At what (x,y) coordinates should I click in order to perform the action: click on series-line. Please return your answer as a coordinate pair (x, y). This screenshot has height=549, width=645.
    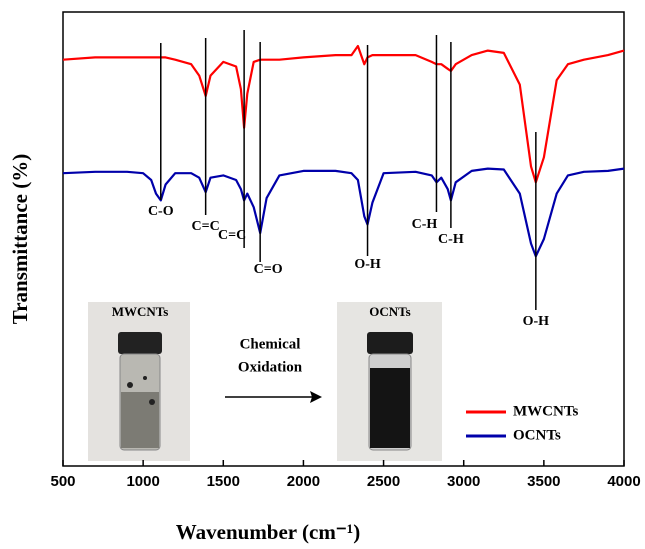
    Looking at the image, I should click on (343, 212).